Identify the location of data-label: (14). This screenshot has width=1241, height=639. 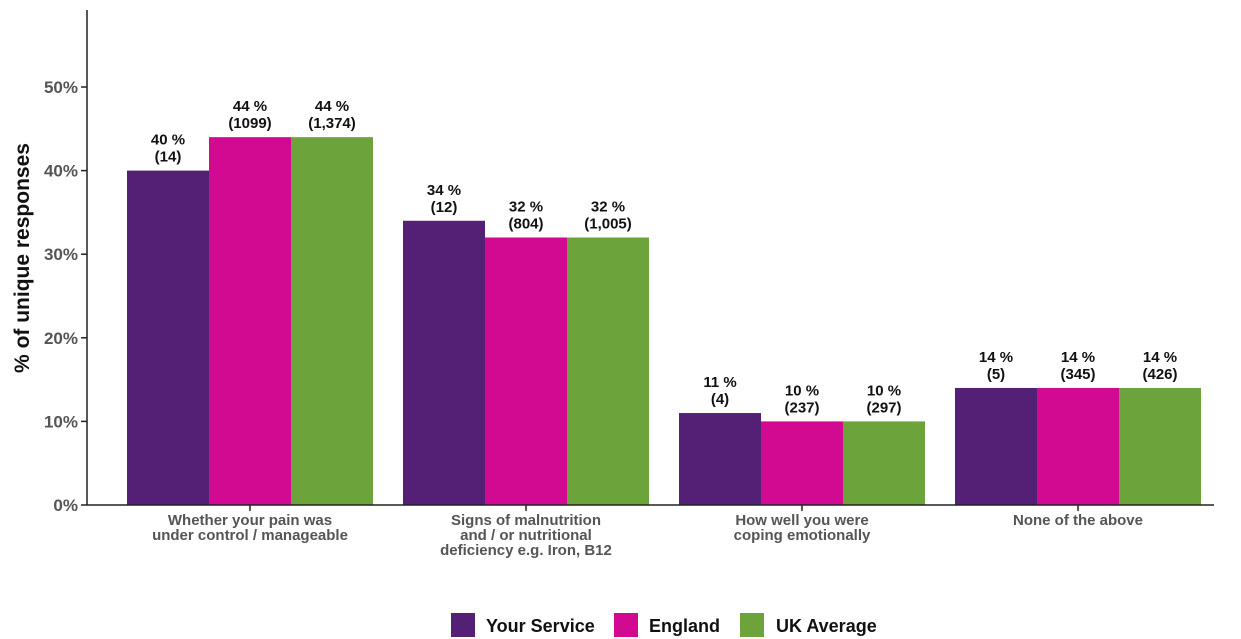
(168, 157).